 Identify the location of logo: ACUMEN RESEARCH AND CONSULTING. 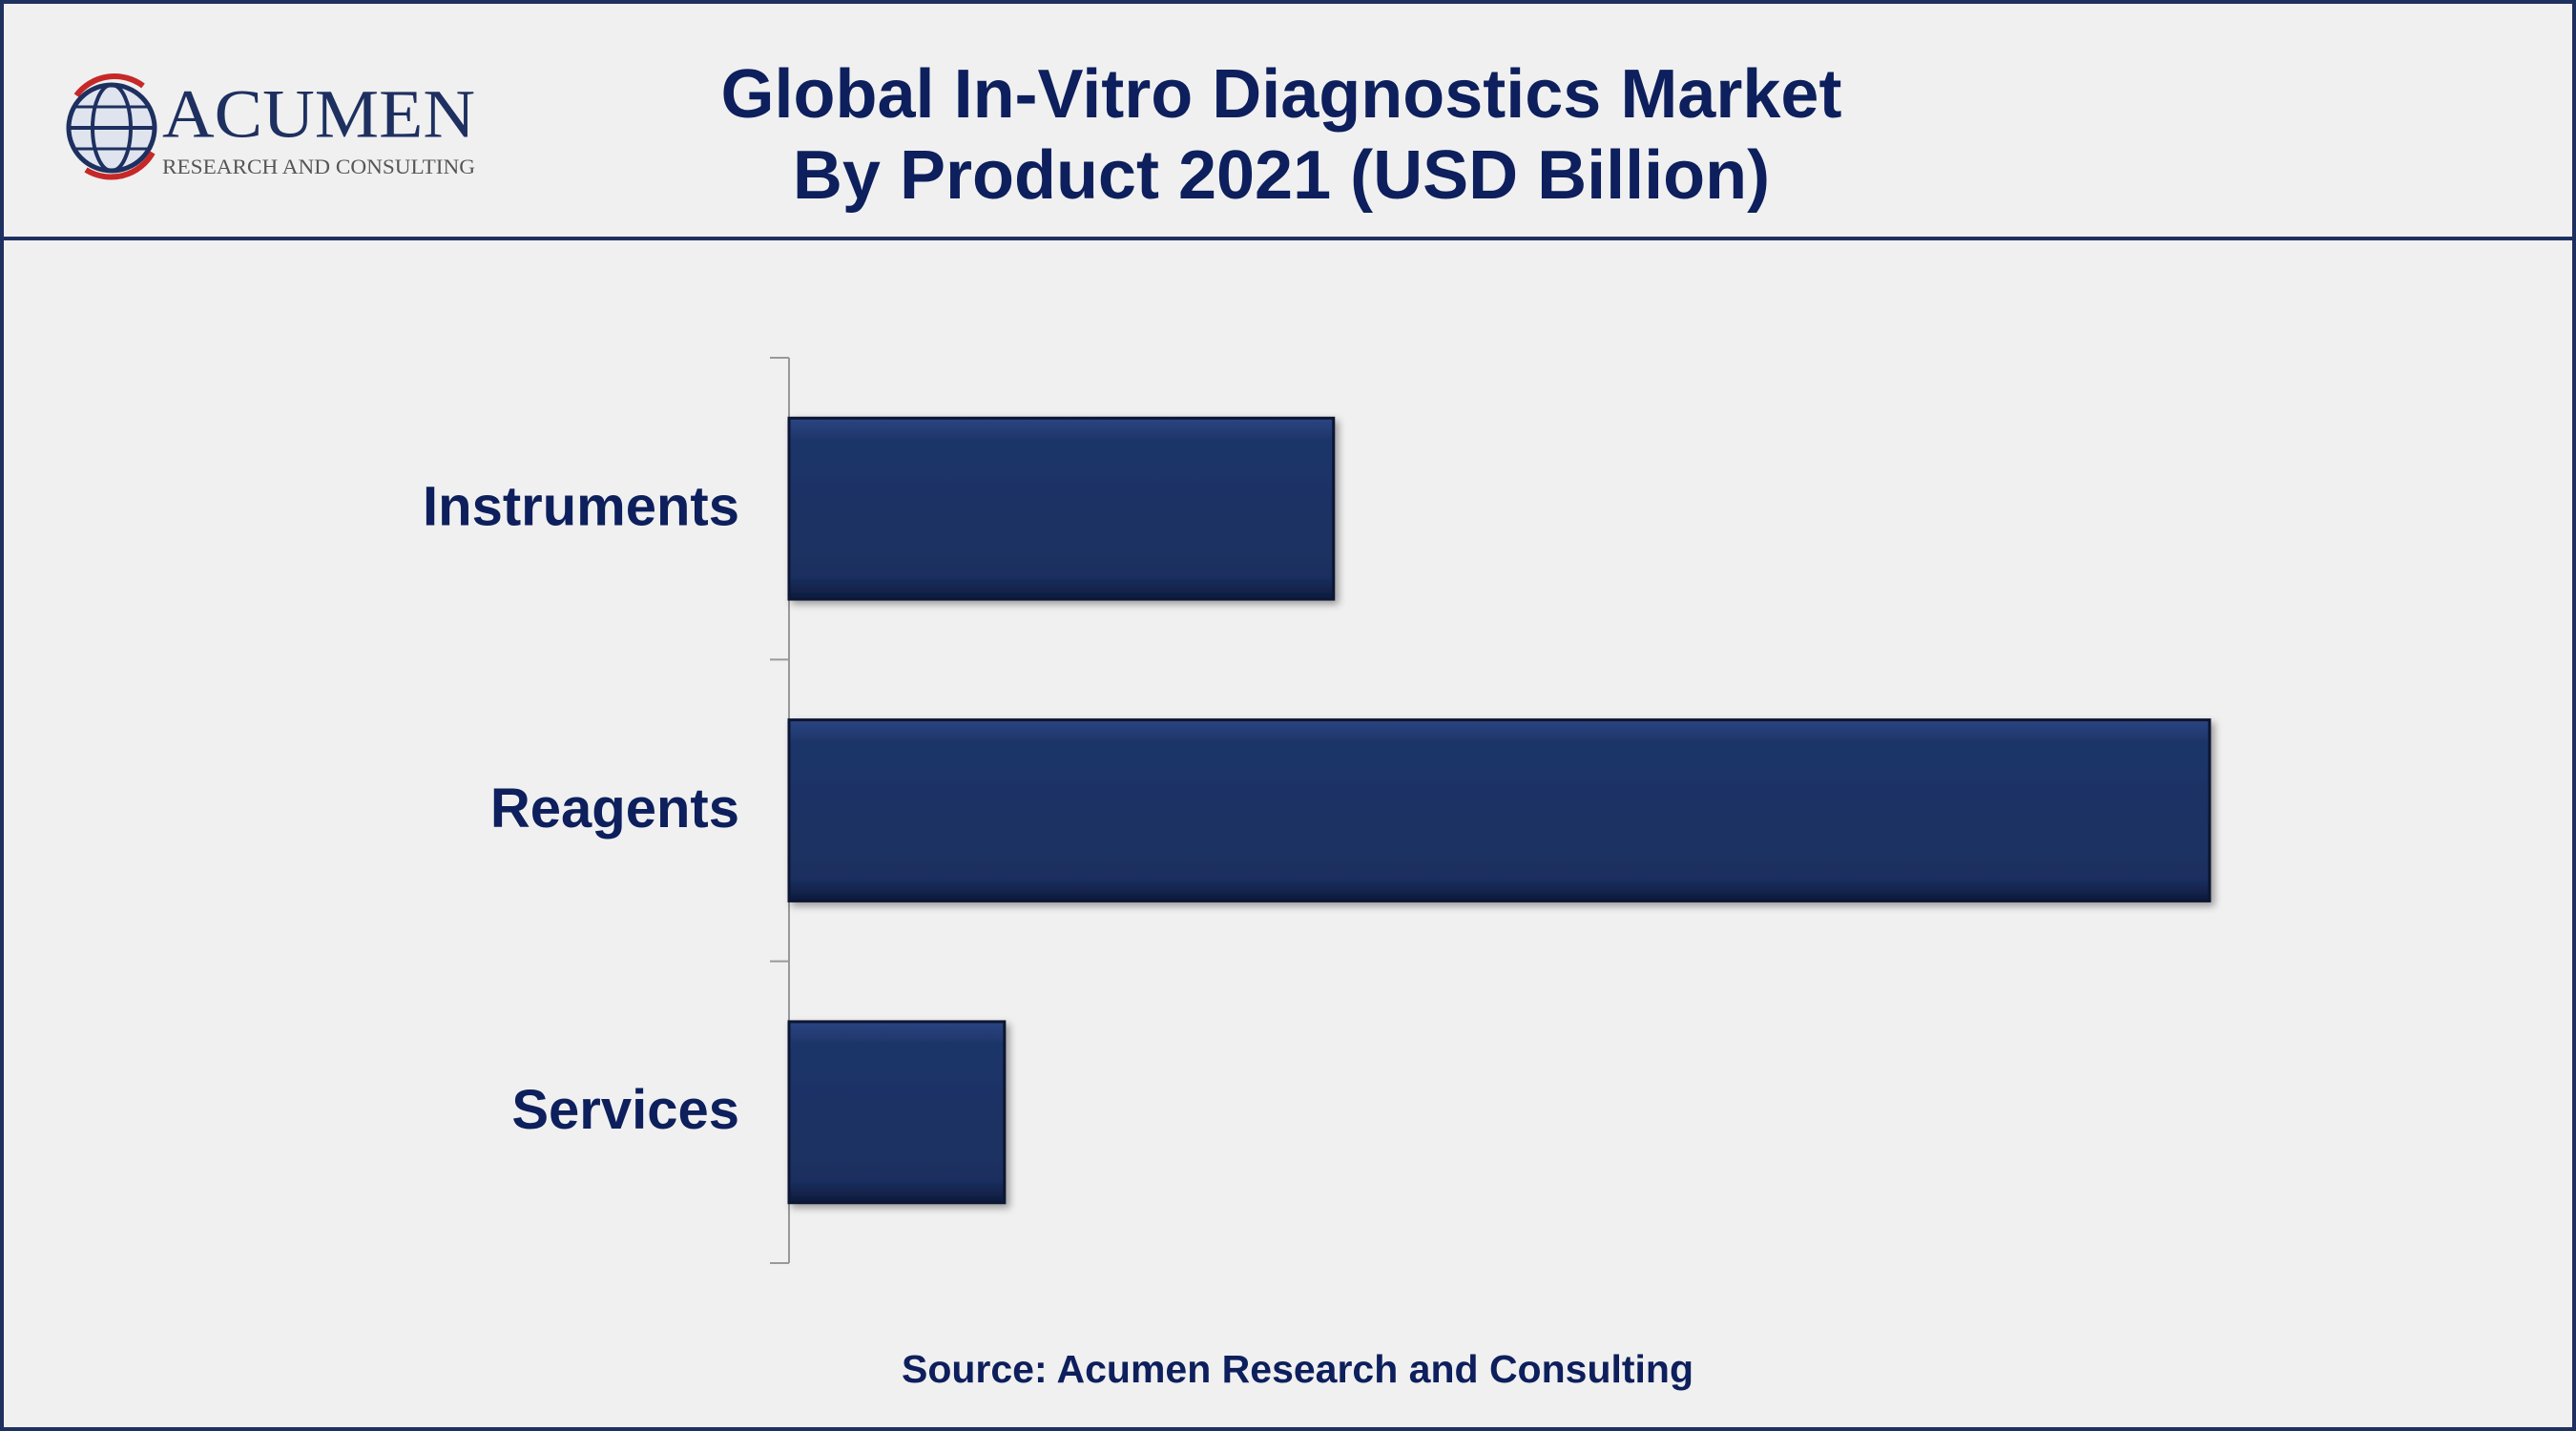
(270, 127).